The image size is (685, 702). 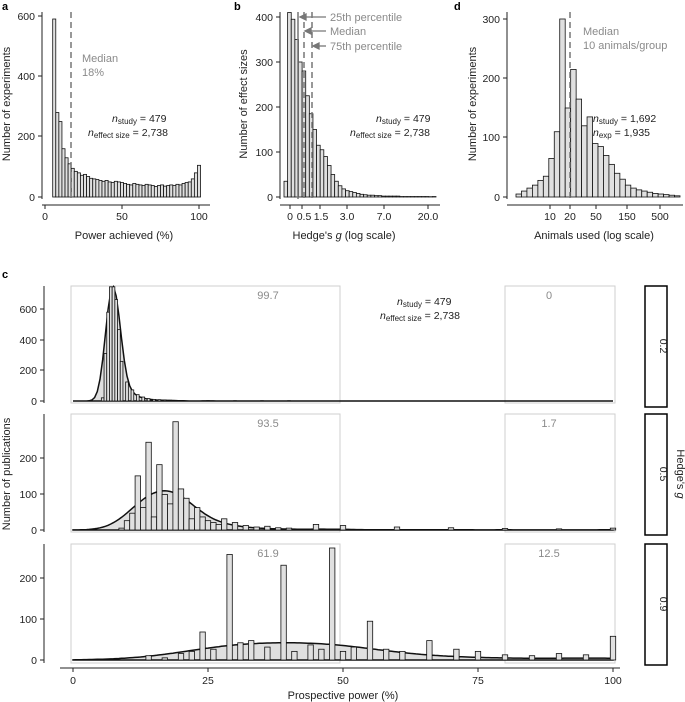 I want to click on facet-1-stat-study: nstudy = 479, so click(x=424, y=302).